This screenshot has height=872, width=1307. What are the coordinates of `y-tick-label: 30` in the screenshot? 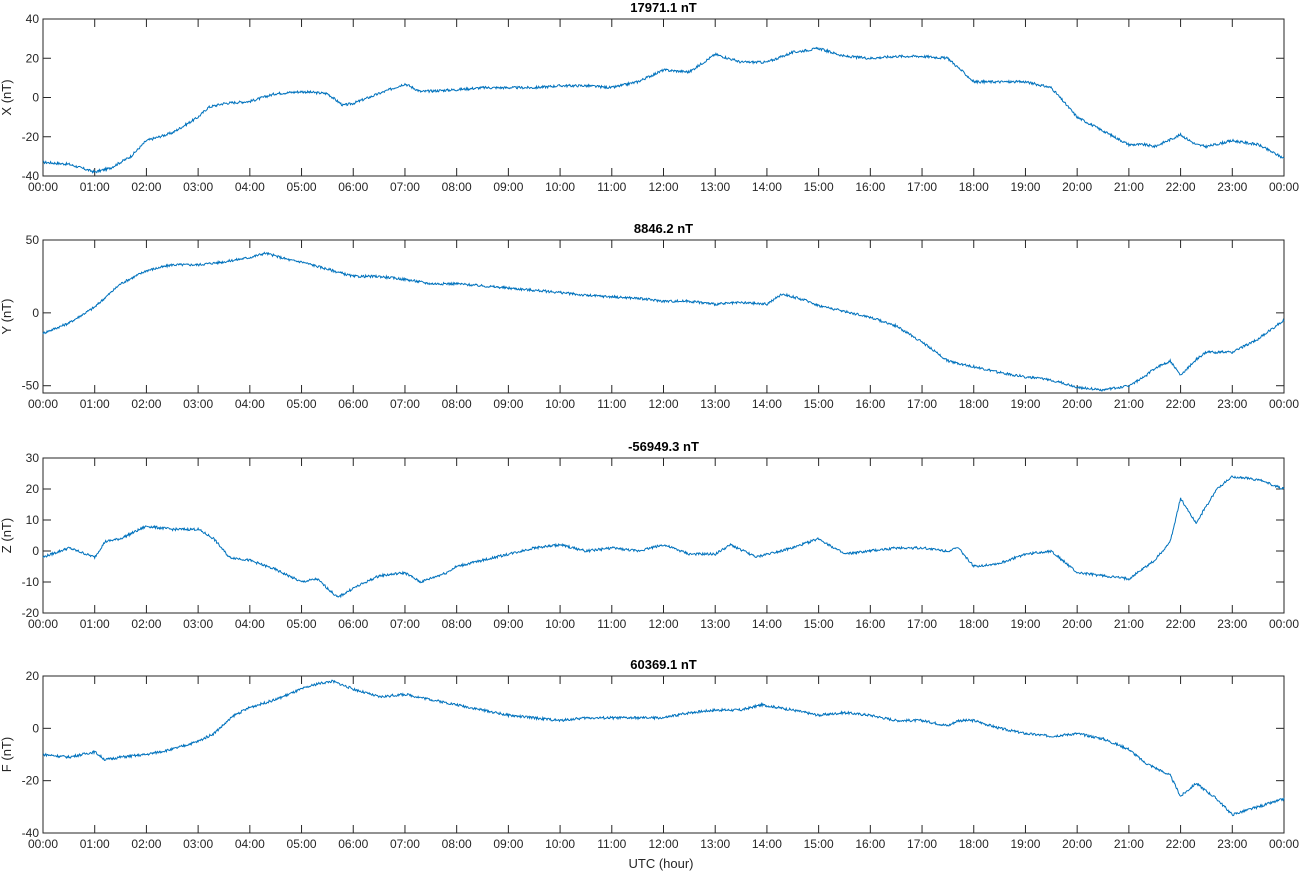 It's located at (33, 458).